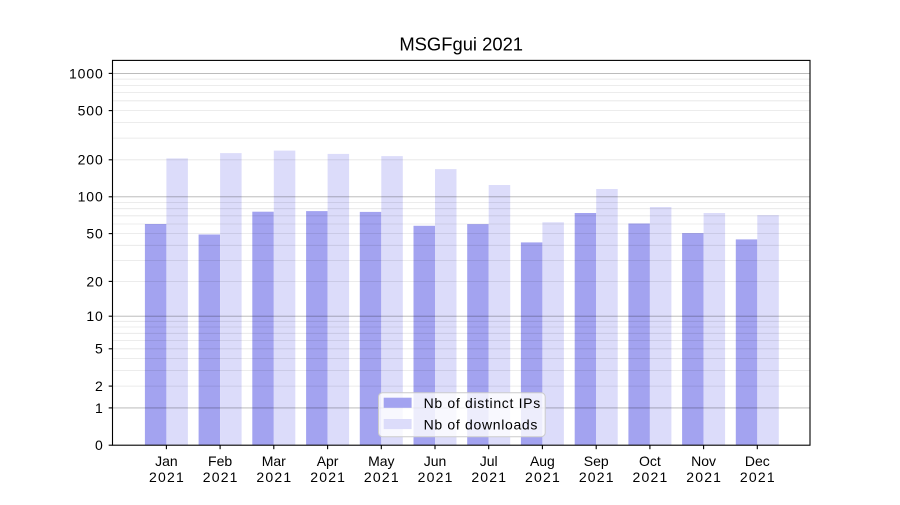 The height and width of the screenshot is (505, 900). What do you see at coordinates (650, 461) in the screenshot?
I see `svg-text: Oct` at bounding box center [650, 461].